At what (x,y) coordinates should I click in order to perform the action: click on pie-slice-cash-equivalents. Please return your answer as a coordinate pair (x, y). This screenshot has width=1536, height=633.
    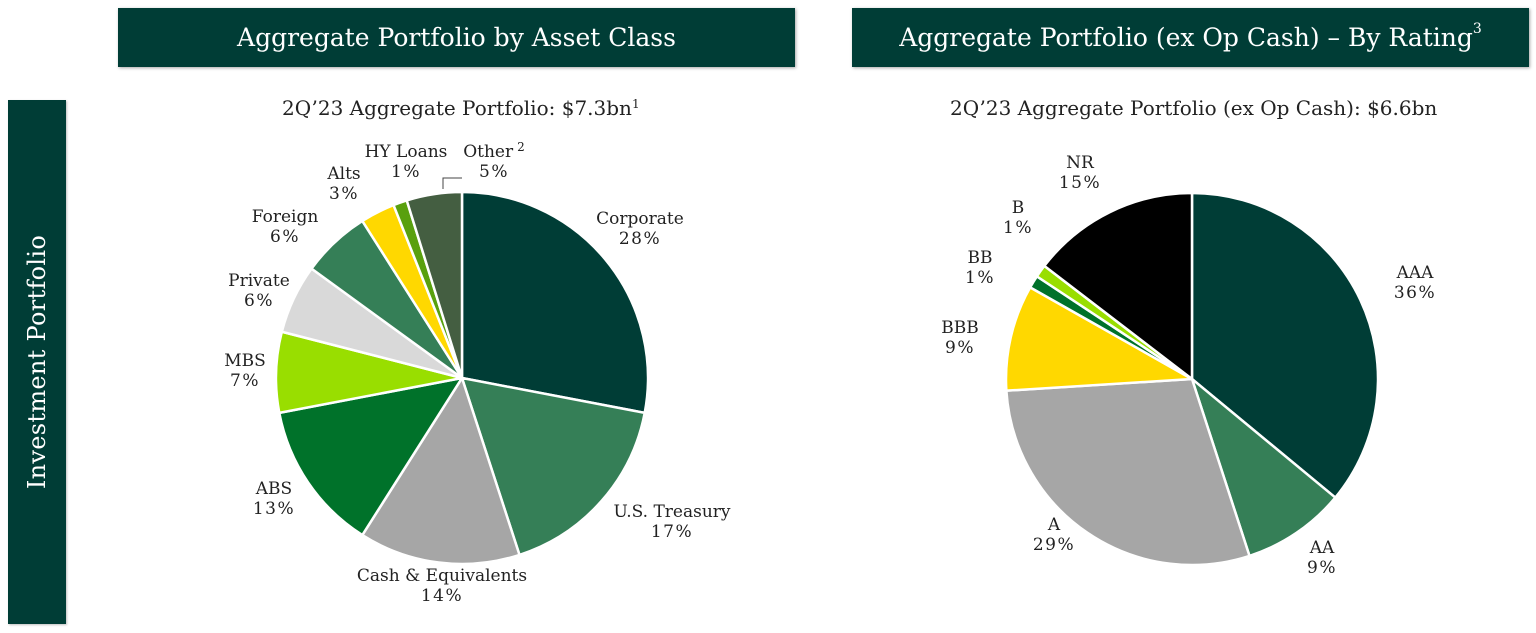
    Looking at the image, I should click on (441, 471).